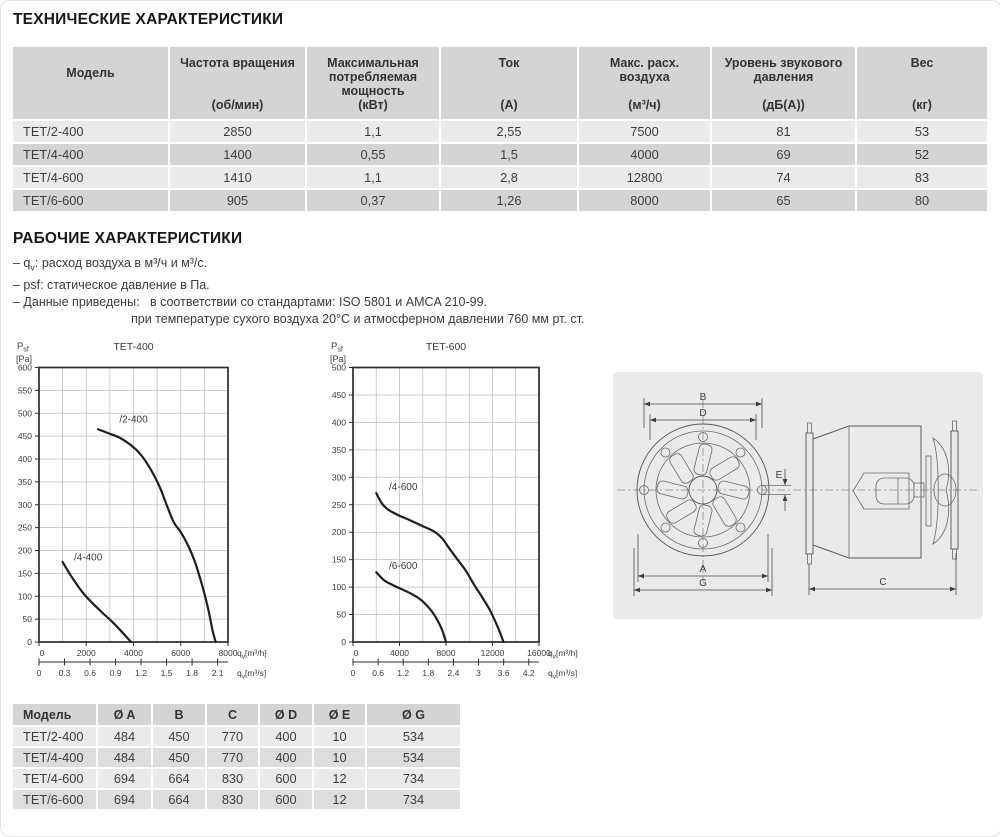 The height and width of the screenshot is (837, 1000). What do you see at coordinates (644, 154) in the screenshot?
I see `spec-cell: 4000` at bounding box center [644, 154].